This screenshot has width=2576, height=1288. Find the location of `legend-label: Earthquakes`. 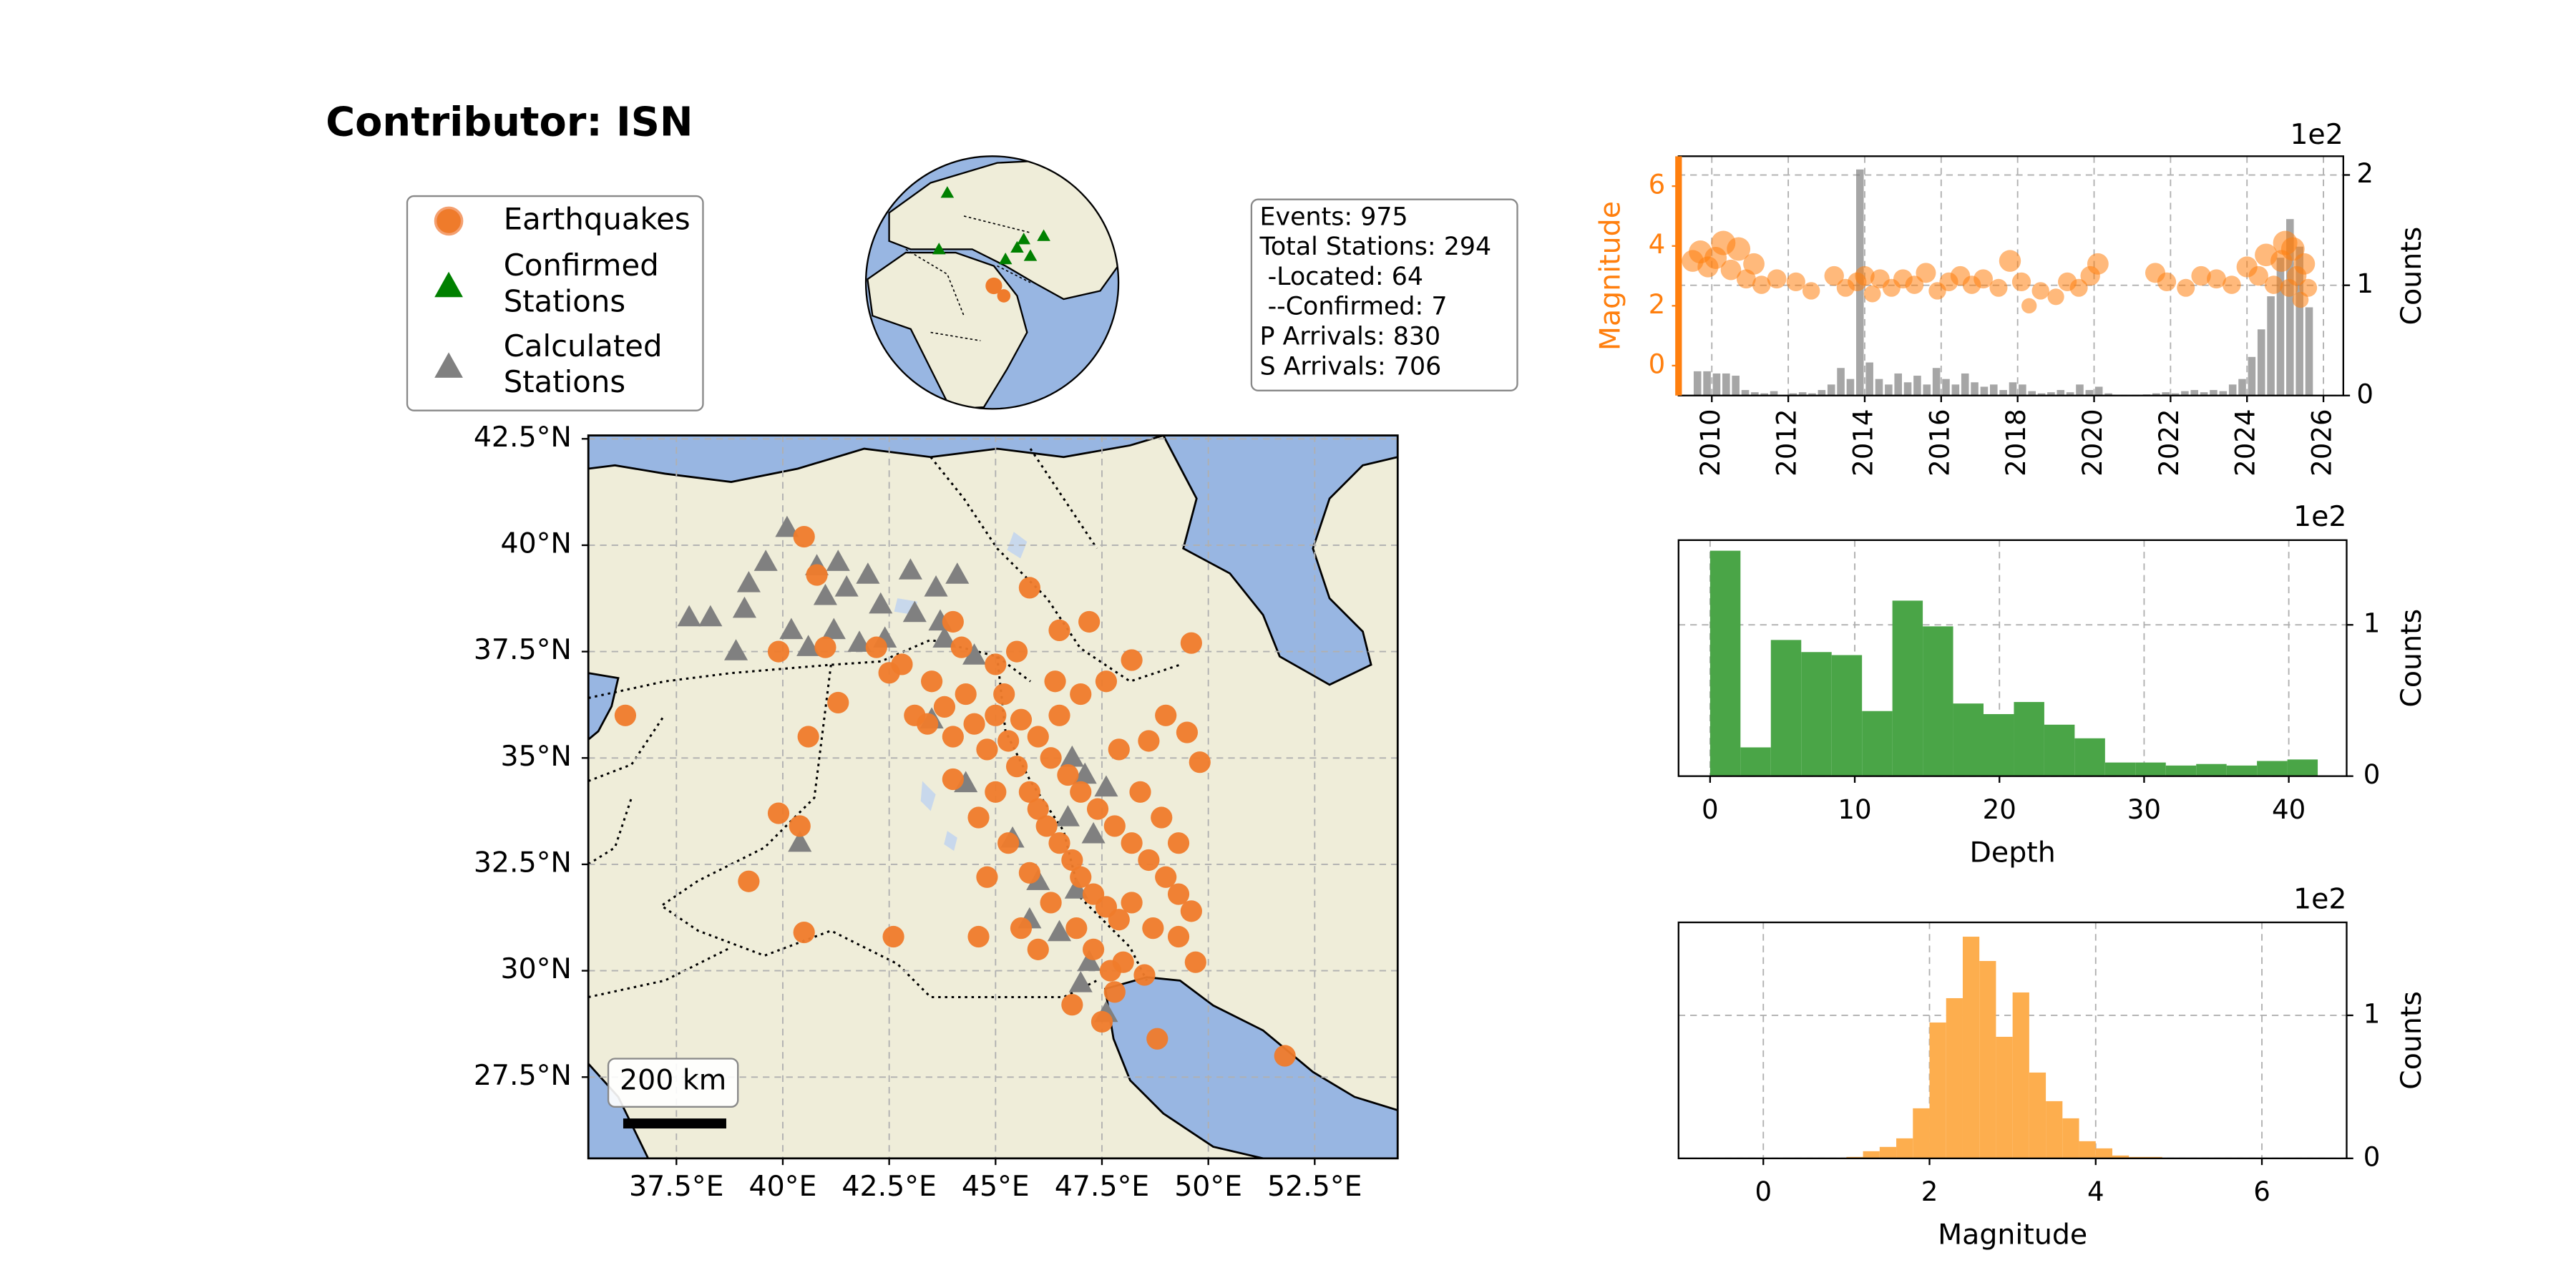

legend-label: Earthquakes is located at coordinates (597, 218).